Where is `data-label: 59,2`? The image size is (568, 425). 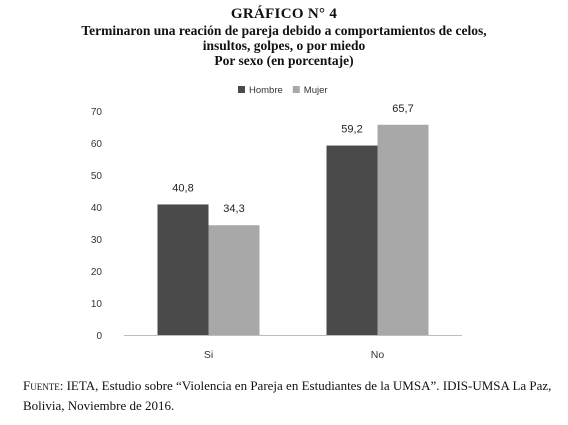 data-label: 59,2 is located at coordinates (351, 130).